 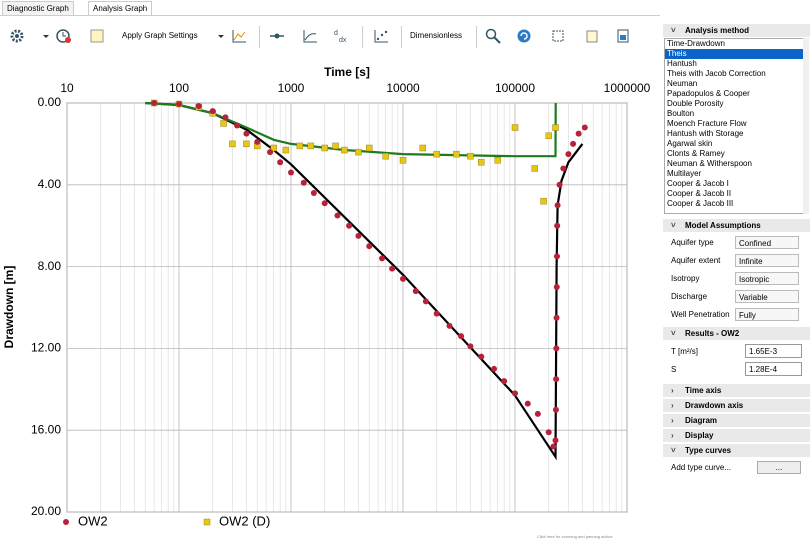 I want to click on legend-marker, so click(x=207, y=522).